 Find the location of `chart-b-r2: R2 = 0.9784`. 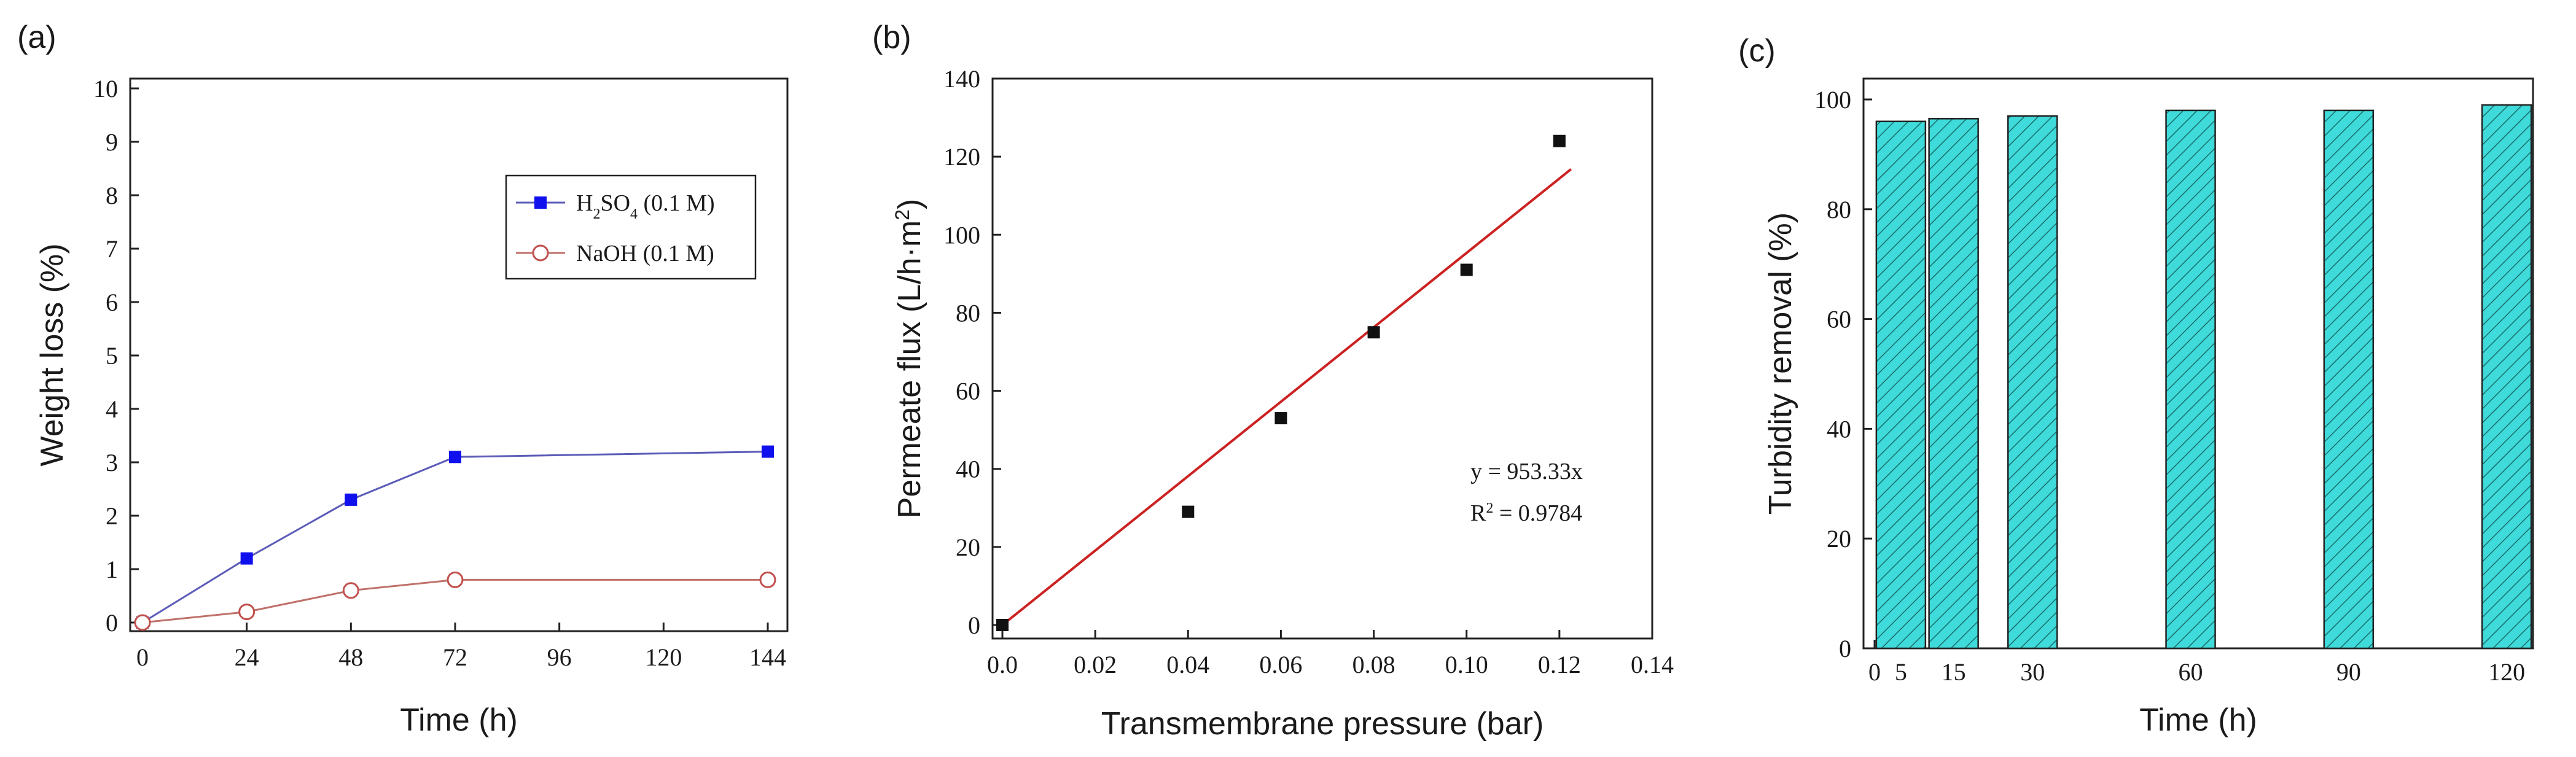

chart-b-r2: R2 = 0.9784 is located at coordinates (1526, 513).